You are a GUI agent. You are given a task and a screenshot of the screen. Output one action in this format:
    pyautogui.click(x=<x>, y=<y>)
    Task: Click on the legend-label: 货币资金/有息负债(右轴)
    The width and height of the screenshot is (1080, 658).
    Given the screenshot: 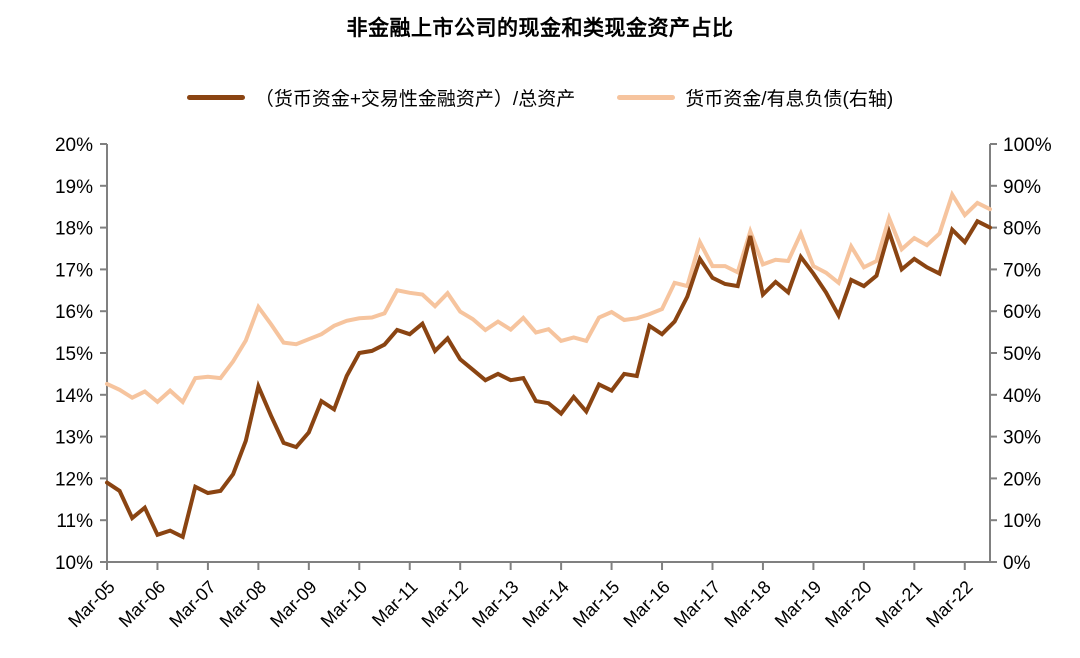 What is the action you would take?
    pyautogui.click(x=789, y=99)
    